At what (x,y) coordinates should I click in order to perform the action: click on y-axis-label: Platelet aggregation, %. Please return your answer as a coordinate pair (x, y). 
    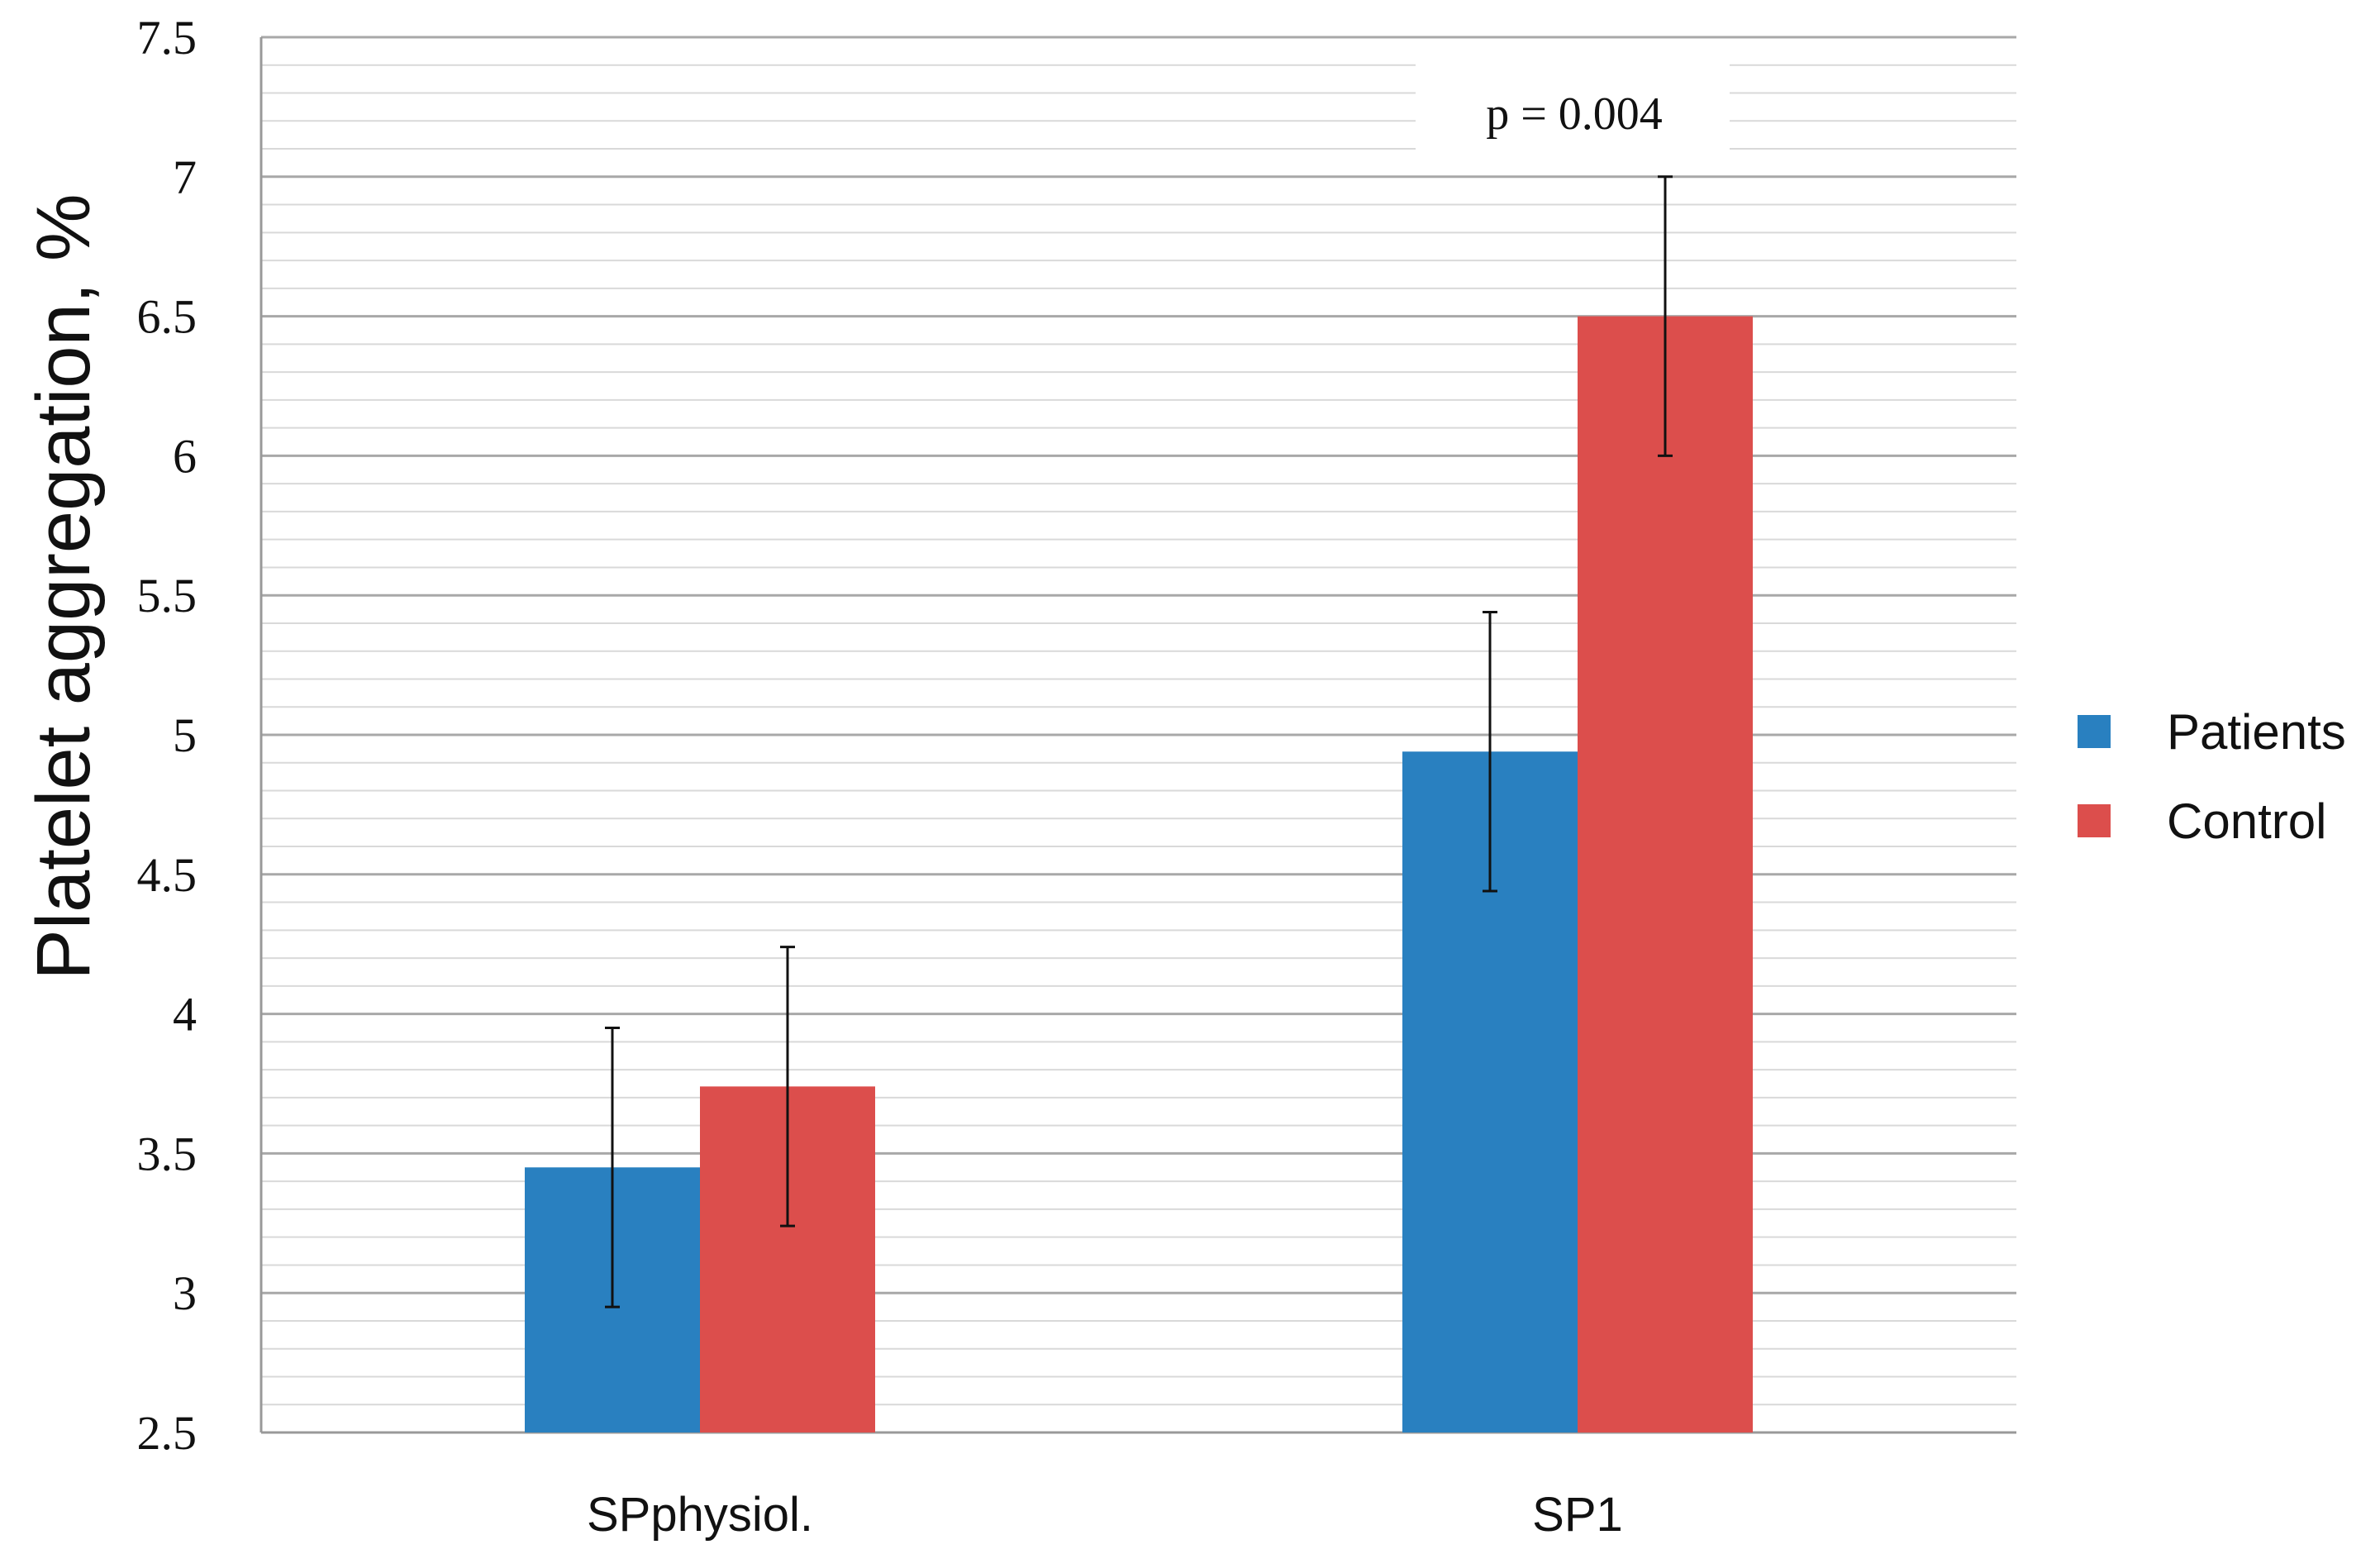
    Looking at the image, I should click on (63, 586).